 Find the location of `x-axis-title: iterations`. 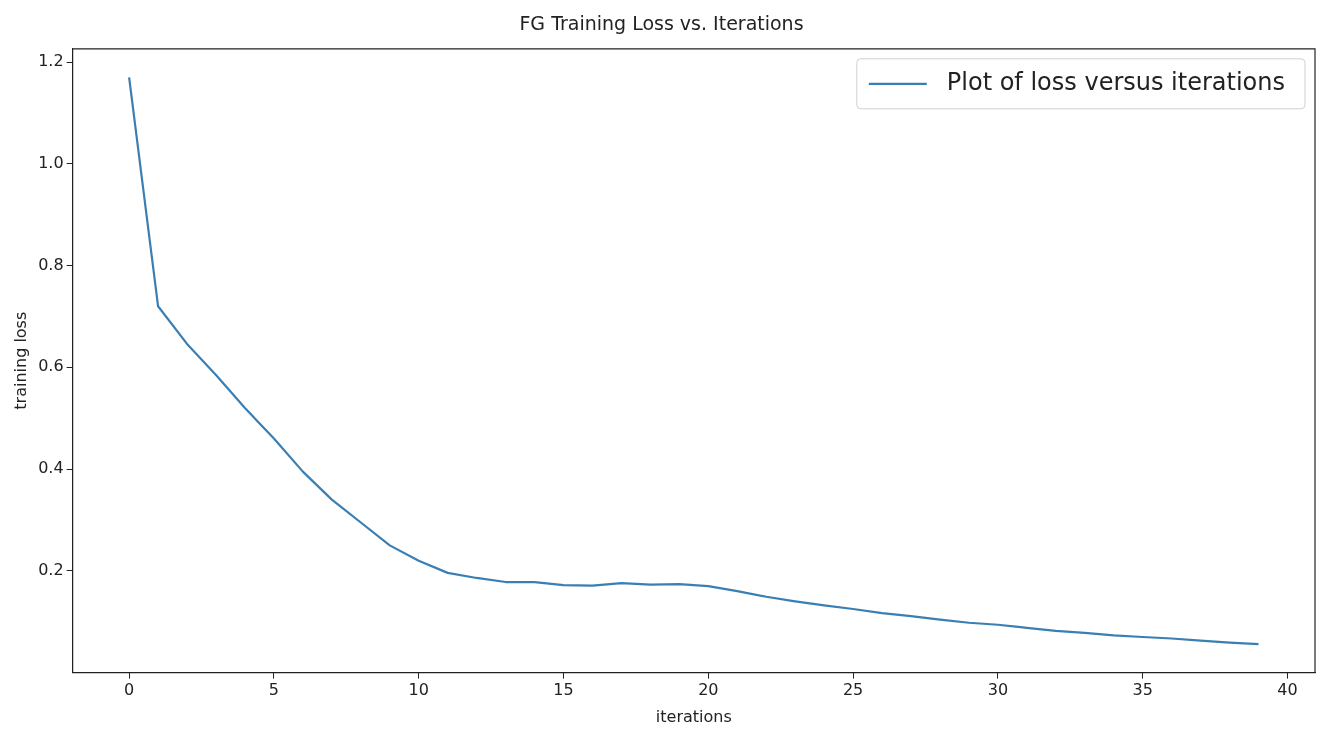

x-axis-title: iterations is located at coordinates (693, 716).